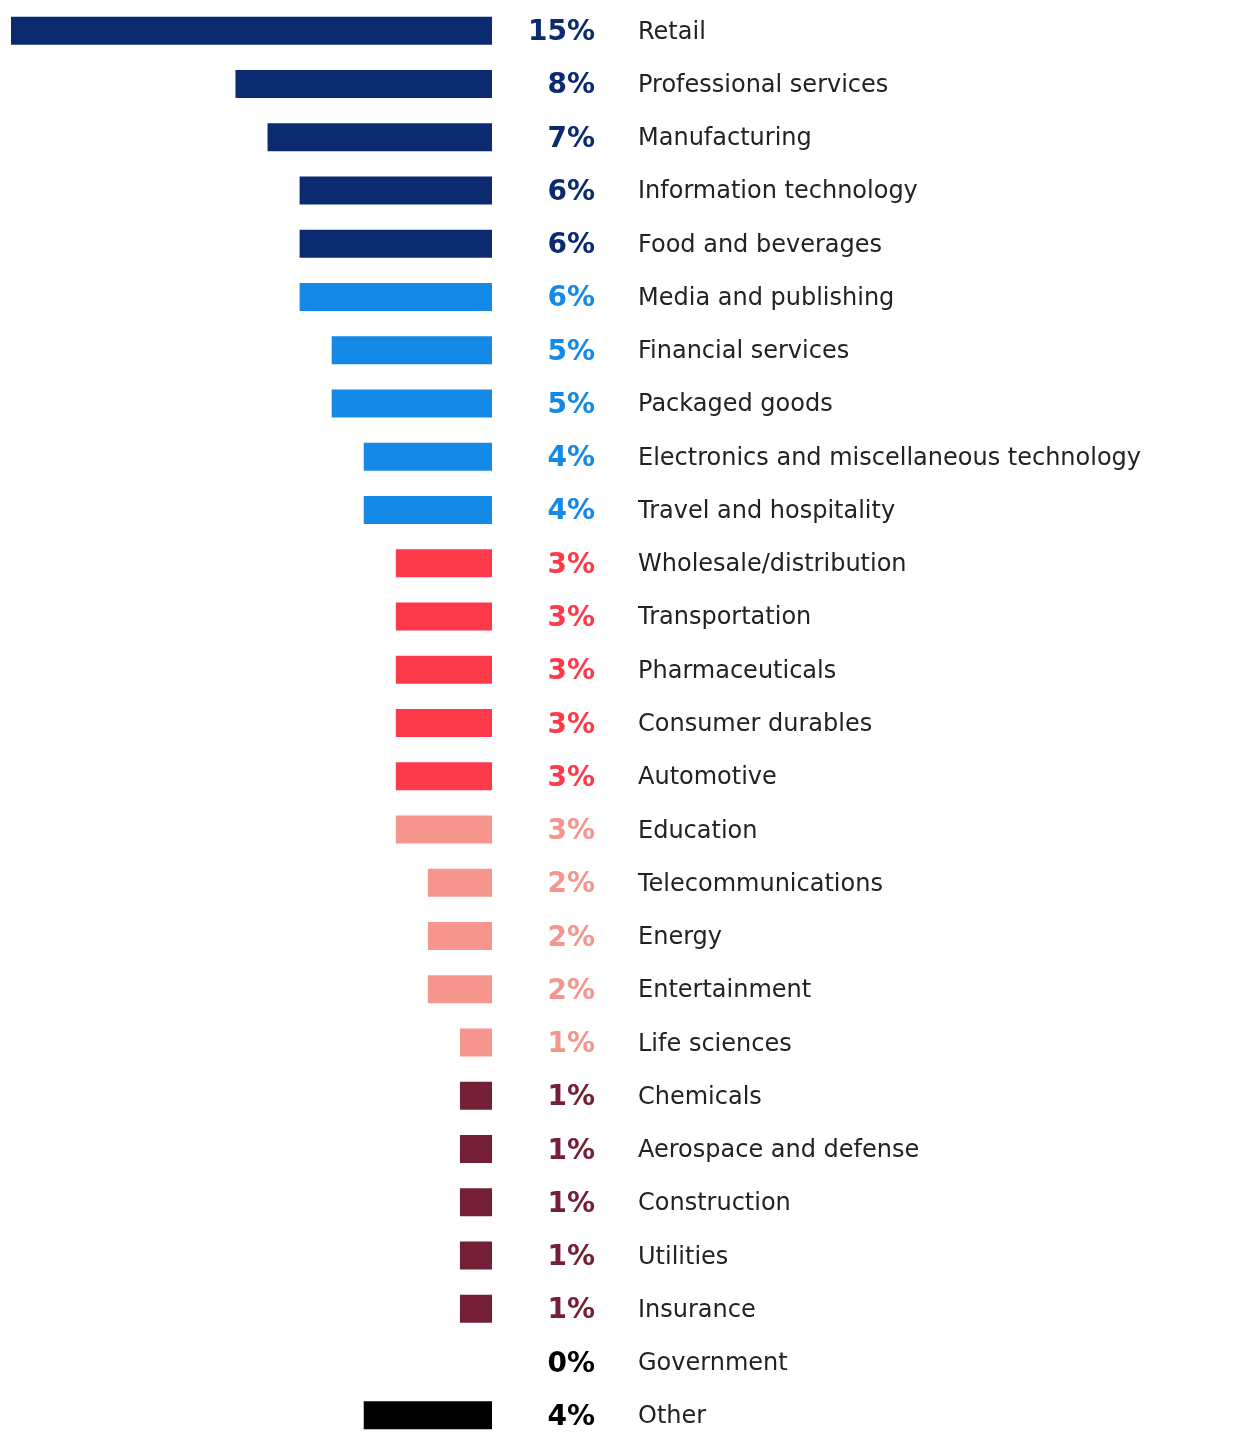 This screenshot has height=1446, width=1254. I want to click on y-tick-label: Utilities, so click(683, 1255).